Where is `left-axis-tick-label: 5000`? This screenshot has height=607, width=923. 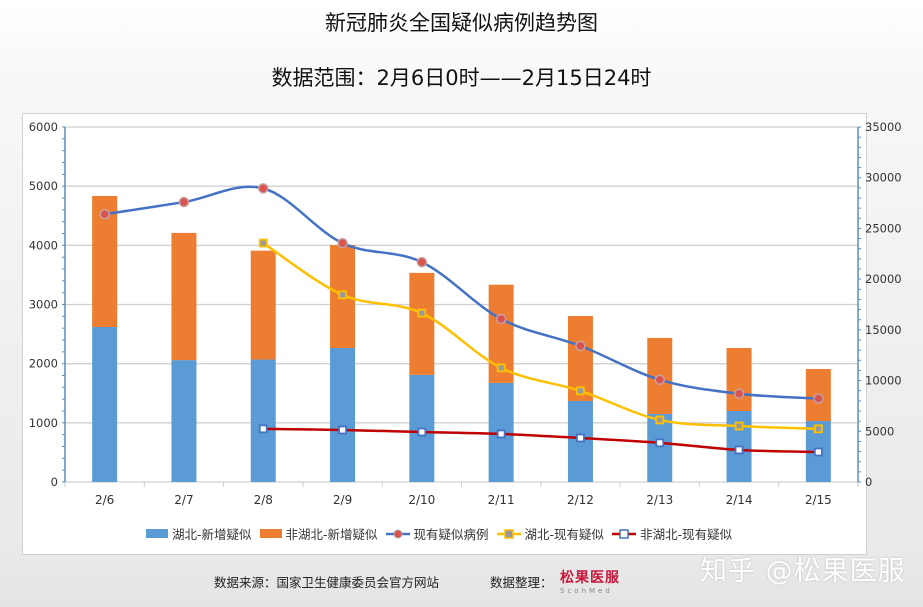 left-axis-tick-label: 5000 is located at coordinates (43, 186).